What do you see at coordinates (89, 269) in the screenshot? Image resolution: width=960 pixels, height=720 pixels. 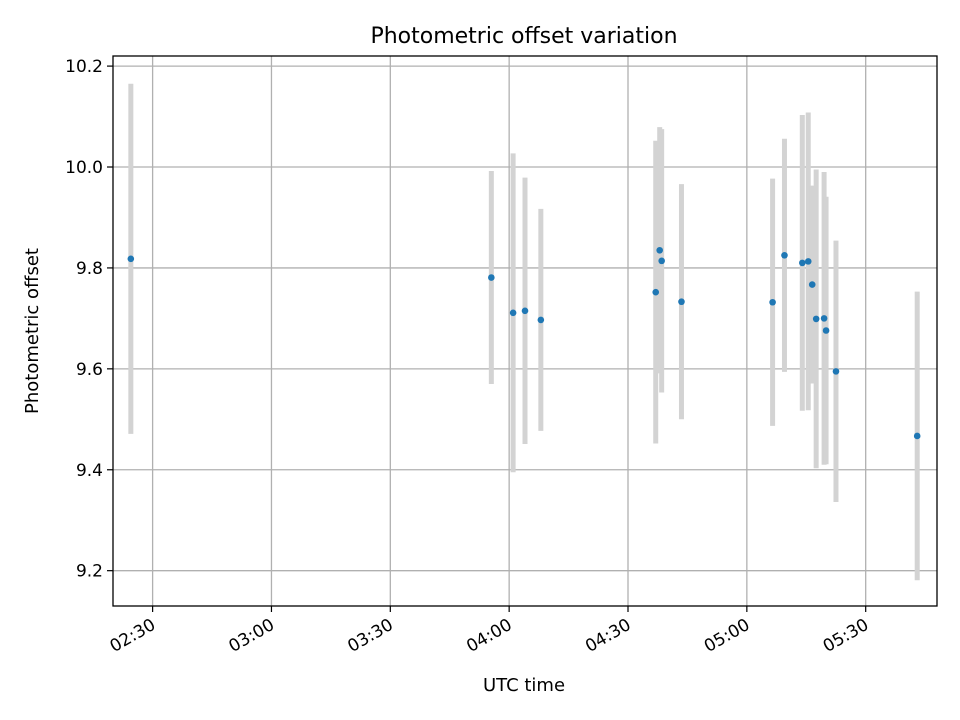 I see `y-tick-label: 9.8` at bounding box center [89, 269].